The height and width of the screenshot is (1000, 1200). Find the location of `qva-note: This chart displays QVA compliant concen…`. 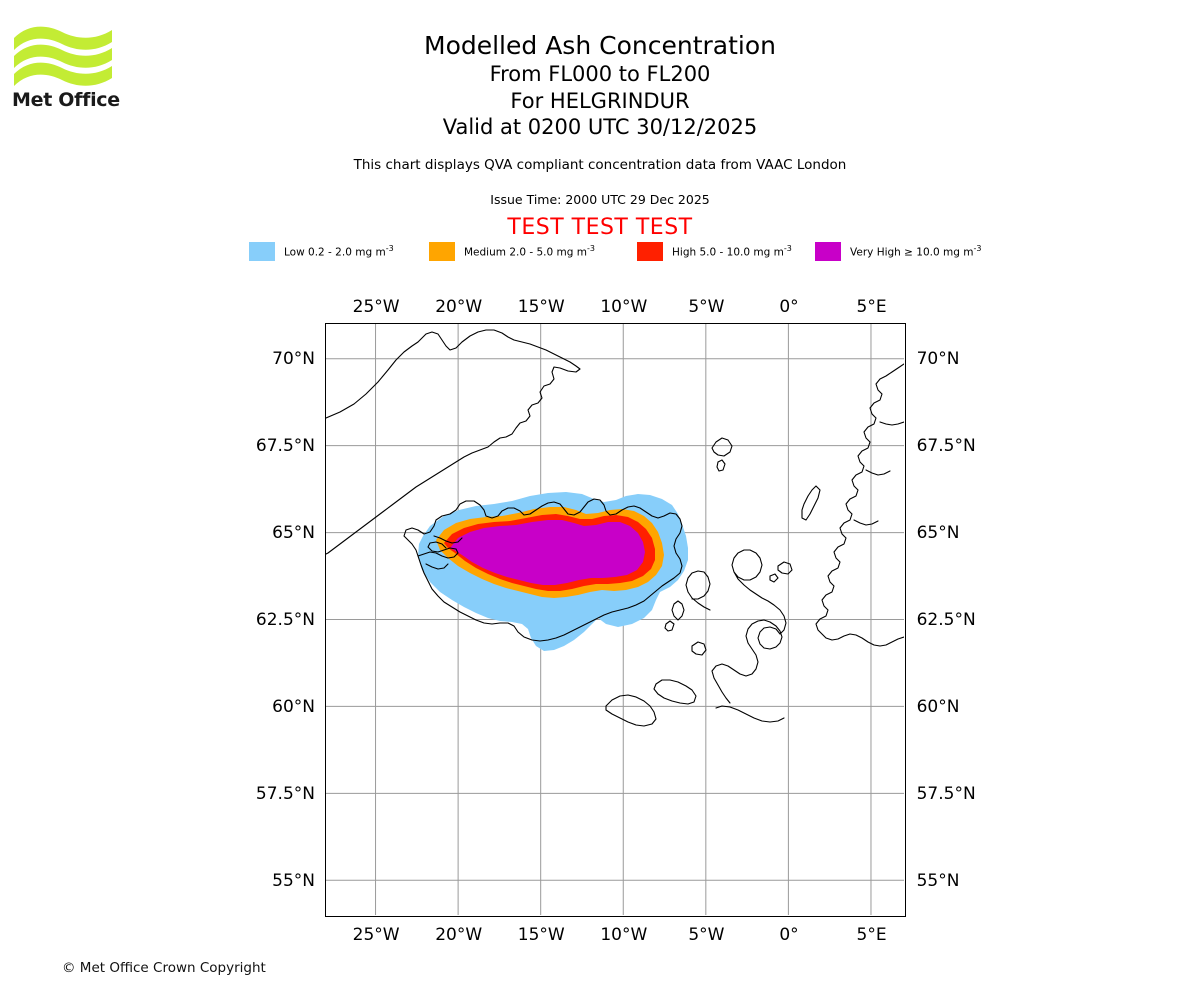

qva-note: This chart displays QVA compliant concen… is located at coordinates (600, 165).